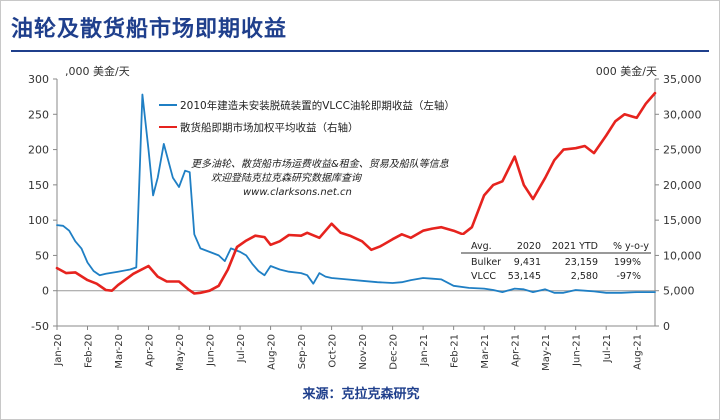 This screenshot has width=720, height=420. I want to click on left-tick-label: 200, so click(38, 150).